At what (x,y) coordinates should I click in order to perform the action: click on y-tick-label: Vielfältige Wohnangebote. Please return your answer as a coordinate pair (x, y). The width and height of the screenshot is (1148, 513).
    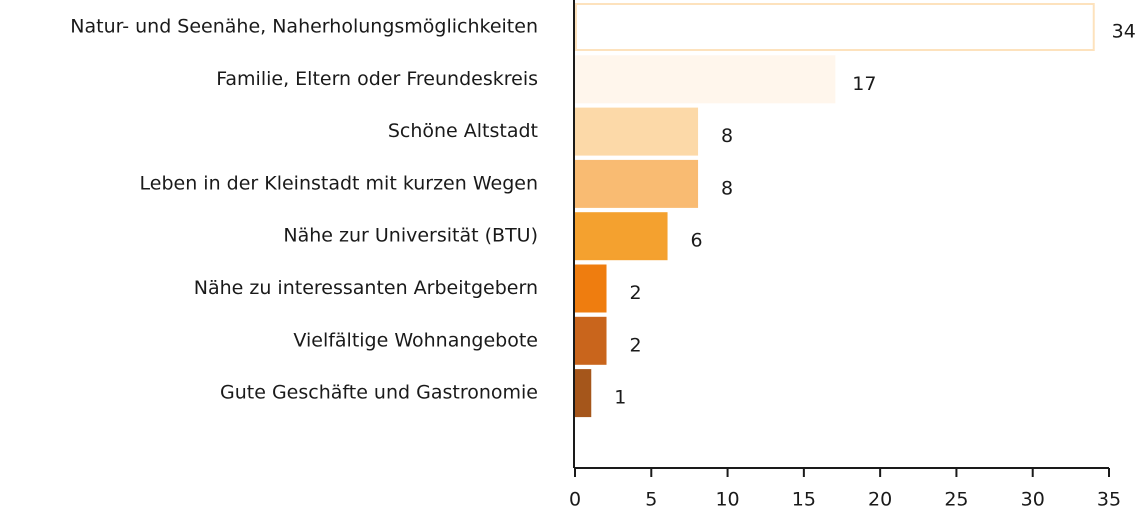
    Looking at the image, I should click on (415, 340).